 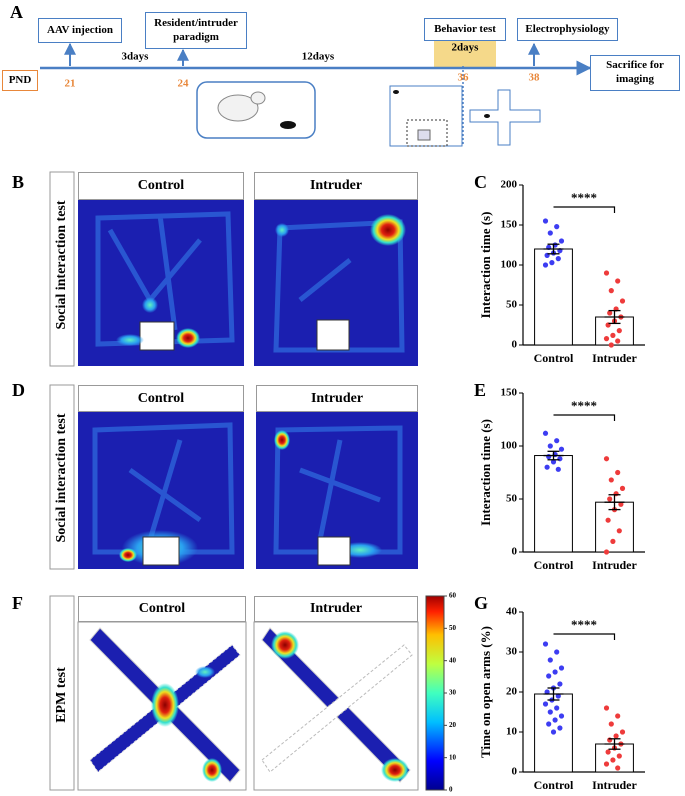 I want to click on day-label: 36, so click(x=464, y=78).